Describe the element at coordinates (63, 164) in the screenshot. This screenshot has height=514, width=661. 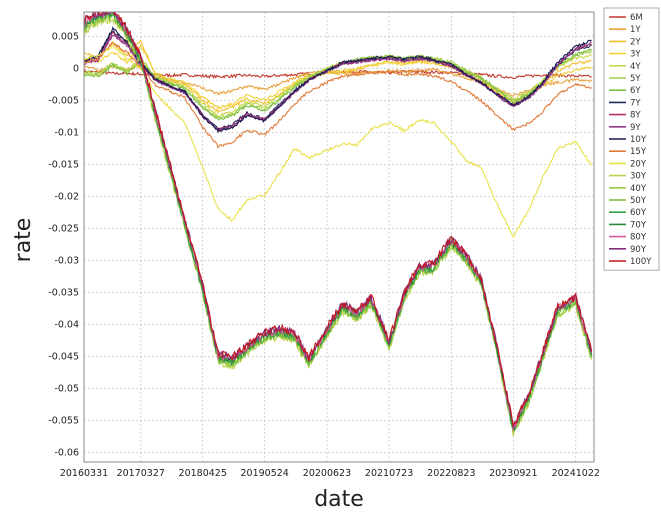
I see `y-tick-label: -0.015` at that location.